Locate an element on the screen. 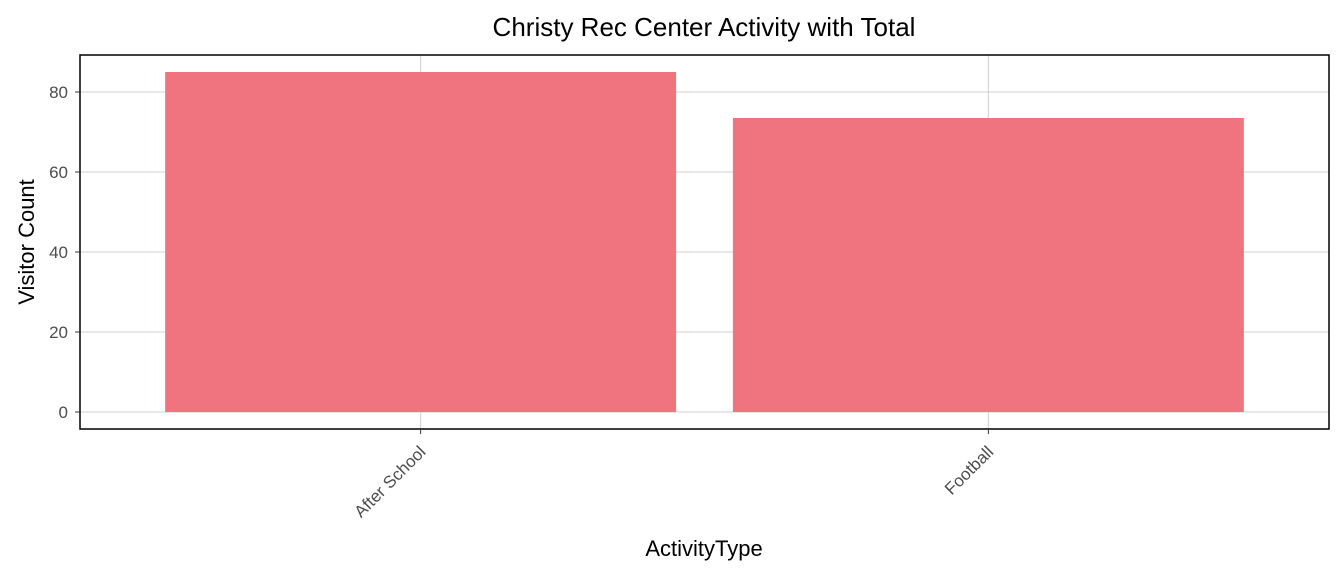  x-axis: After School Football is located at coordinates (674, 475).